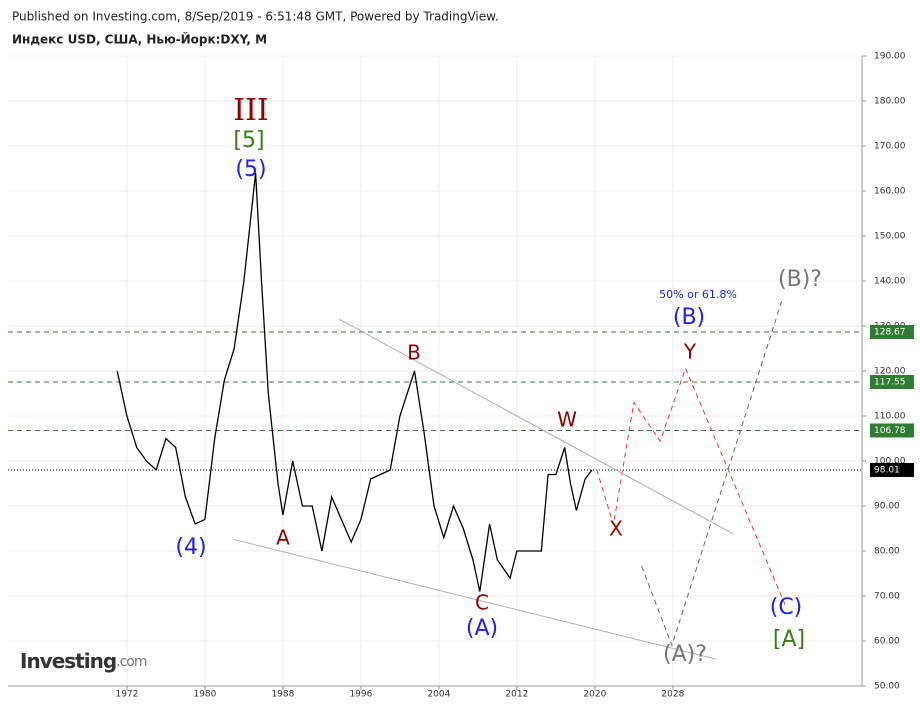  Describe the element at coordinates (689, 317) in the screenshot. I see `wave-label: (B)` at that location.